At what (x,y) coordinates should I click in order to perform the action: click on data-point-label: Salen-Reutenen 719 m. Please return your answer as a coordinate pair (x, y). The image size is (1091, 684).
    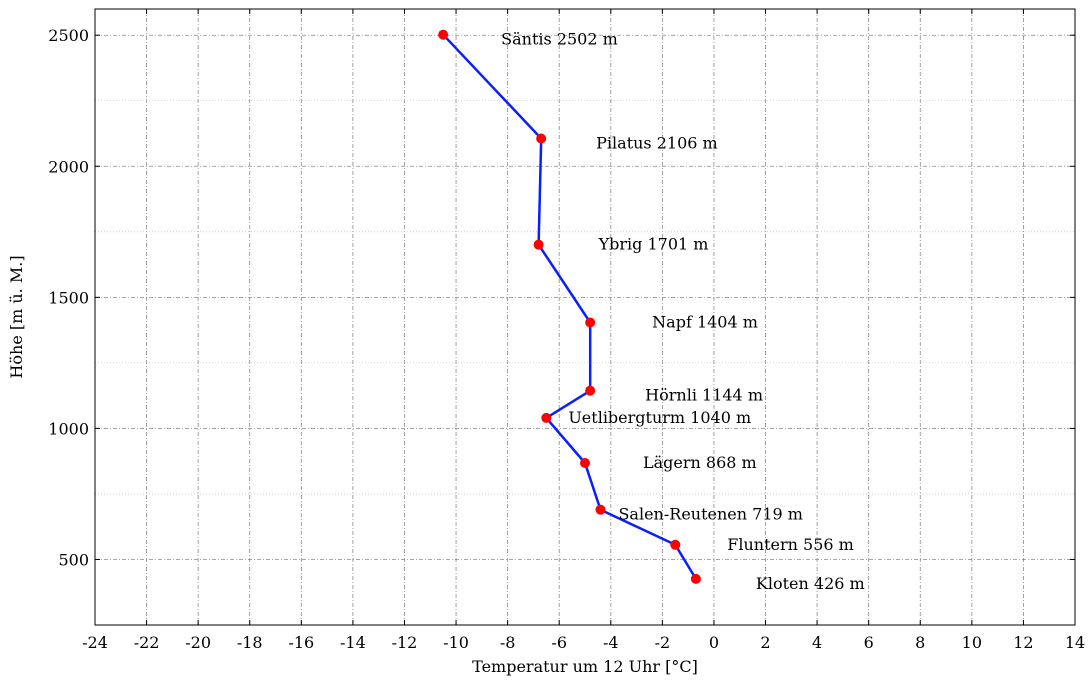
    Looking at the image, I should click on (710, 514).